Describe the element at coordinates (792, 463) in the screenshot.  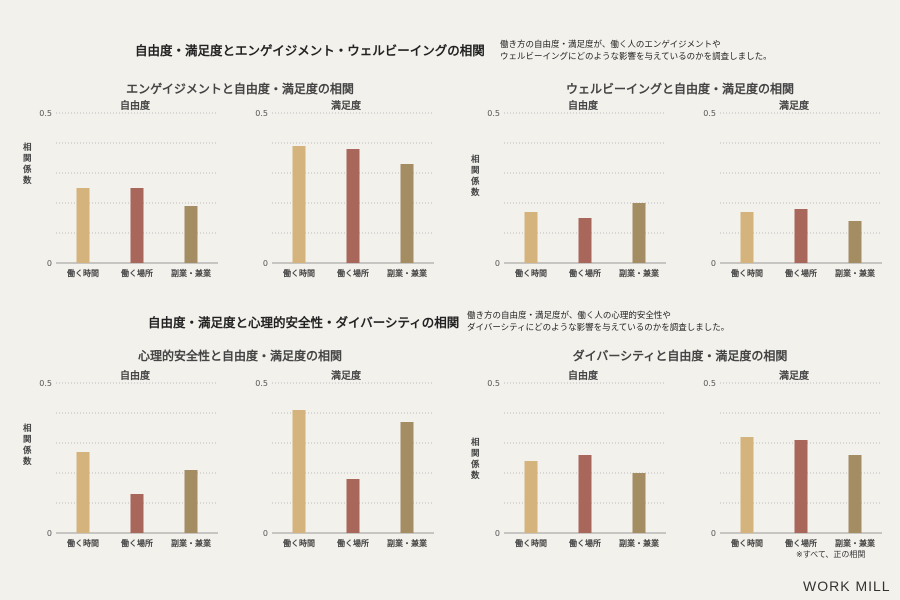
I see `chart-diversity-satisfaction: 0 0.5 働く時間 働く場所 副業・兼業` at that location.